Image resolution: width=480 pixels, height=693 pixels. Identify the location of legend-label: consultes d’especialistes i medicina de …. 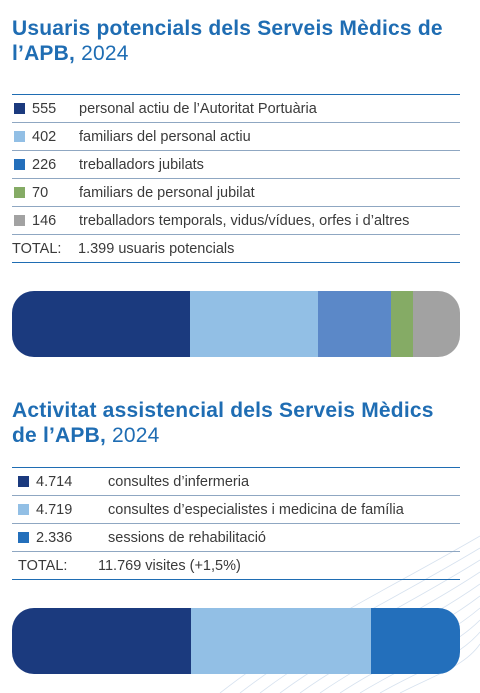
(256, 509).